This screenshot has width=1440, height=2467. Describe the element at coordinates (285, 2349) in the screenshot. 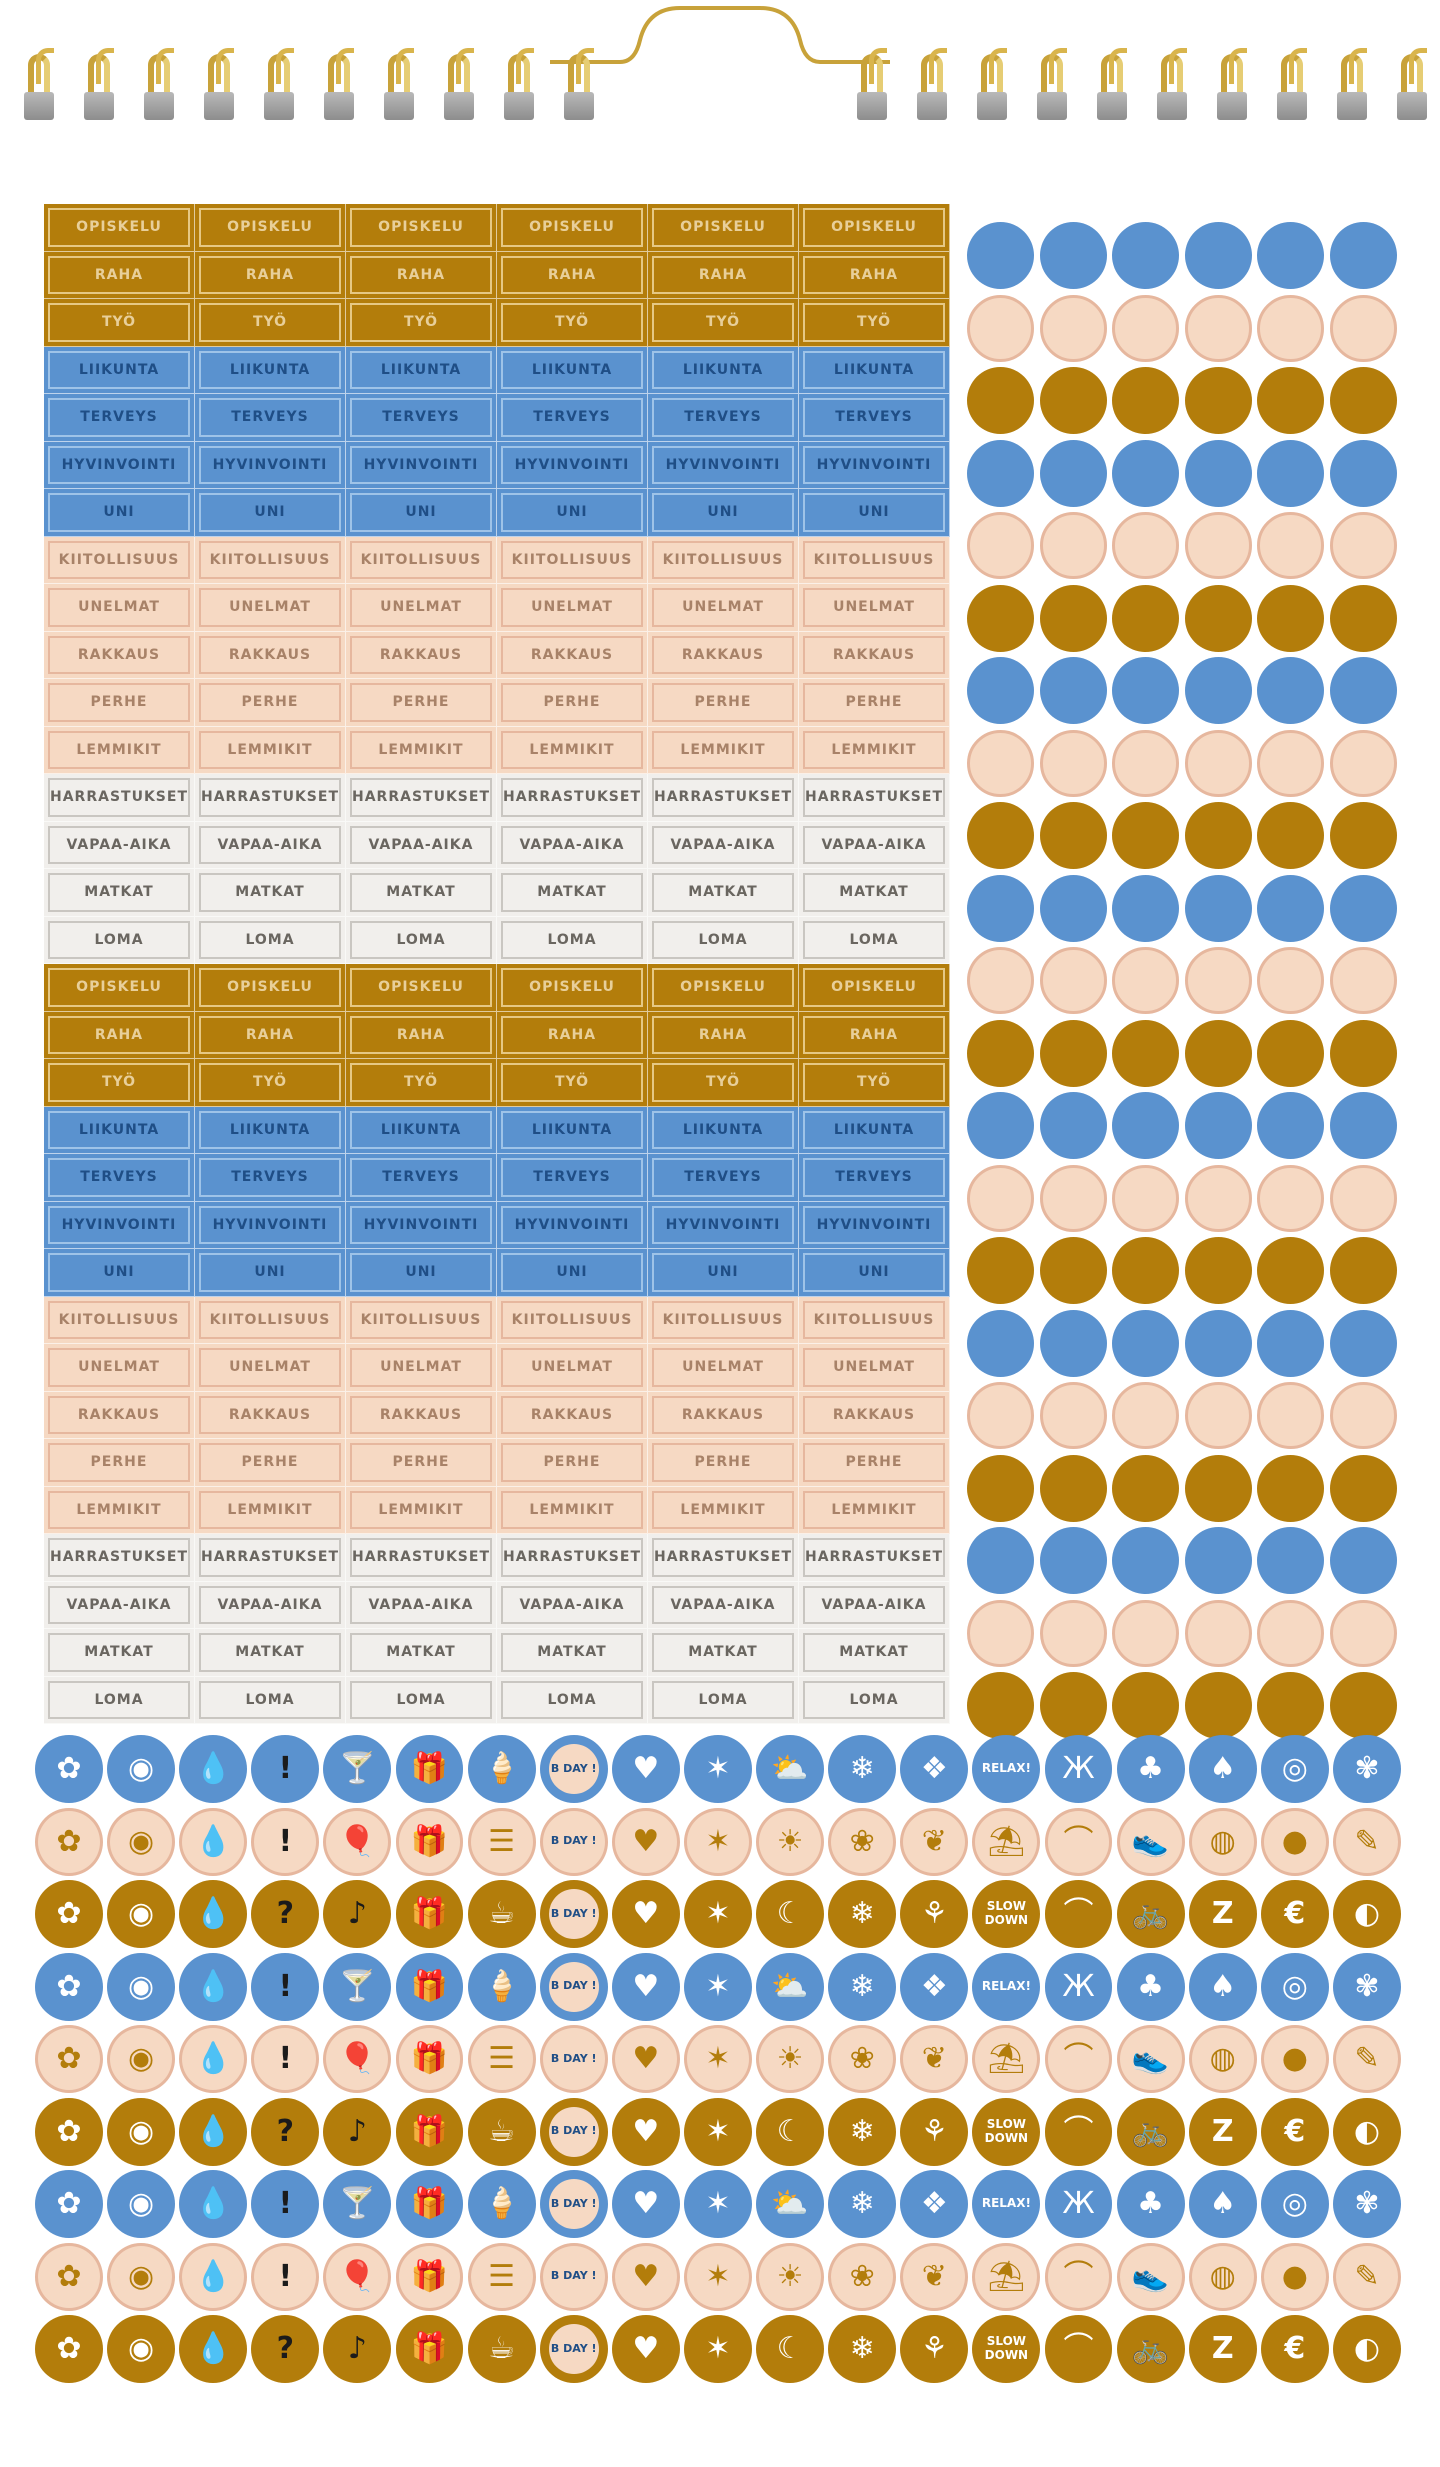

I see `icon-sticker: ?` at that location.